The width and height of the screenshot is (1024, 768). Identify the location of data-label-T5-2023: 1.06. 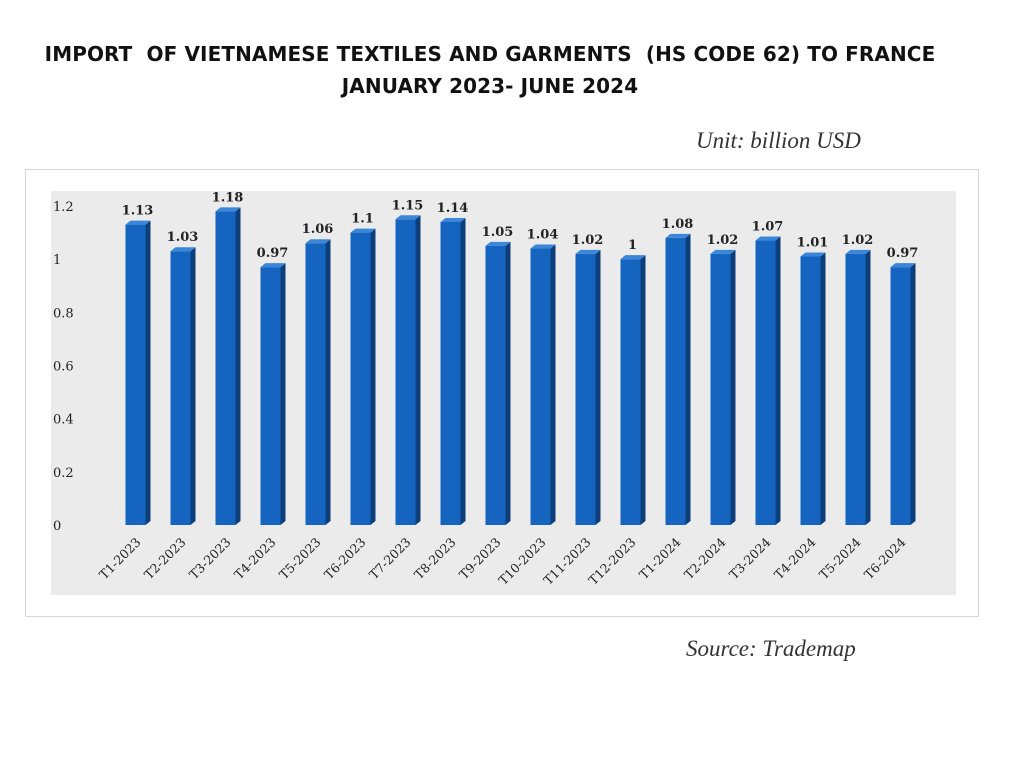
(318, 229).